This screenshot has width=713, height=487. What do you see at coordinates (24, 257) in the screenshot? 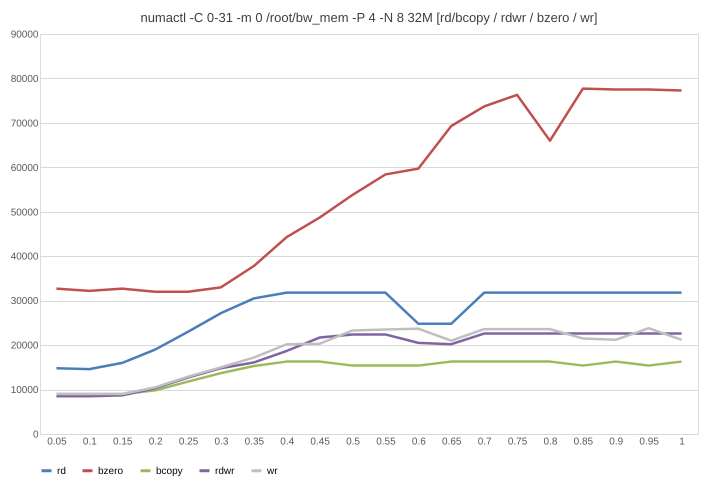
I see `y-tick-label: 40000` at bounding box center [24, 257].